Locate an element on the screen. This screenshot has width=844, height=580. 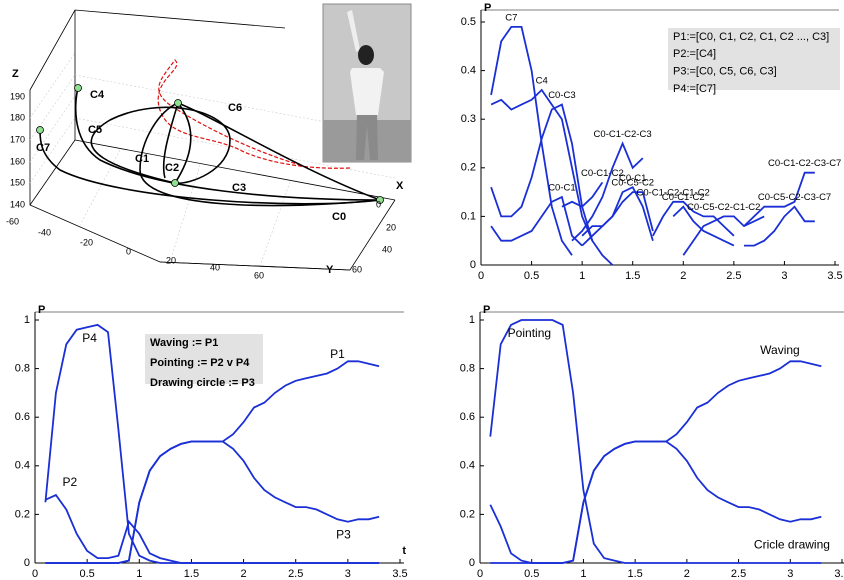
annotation: Drawing circle := P3 is located at coordinates (202, 383).